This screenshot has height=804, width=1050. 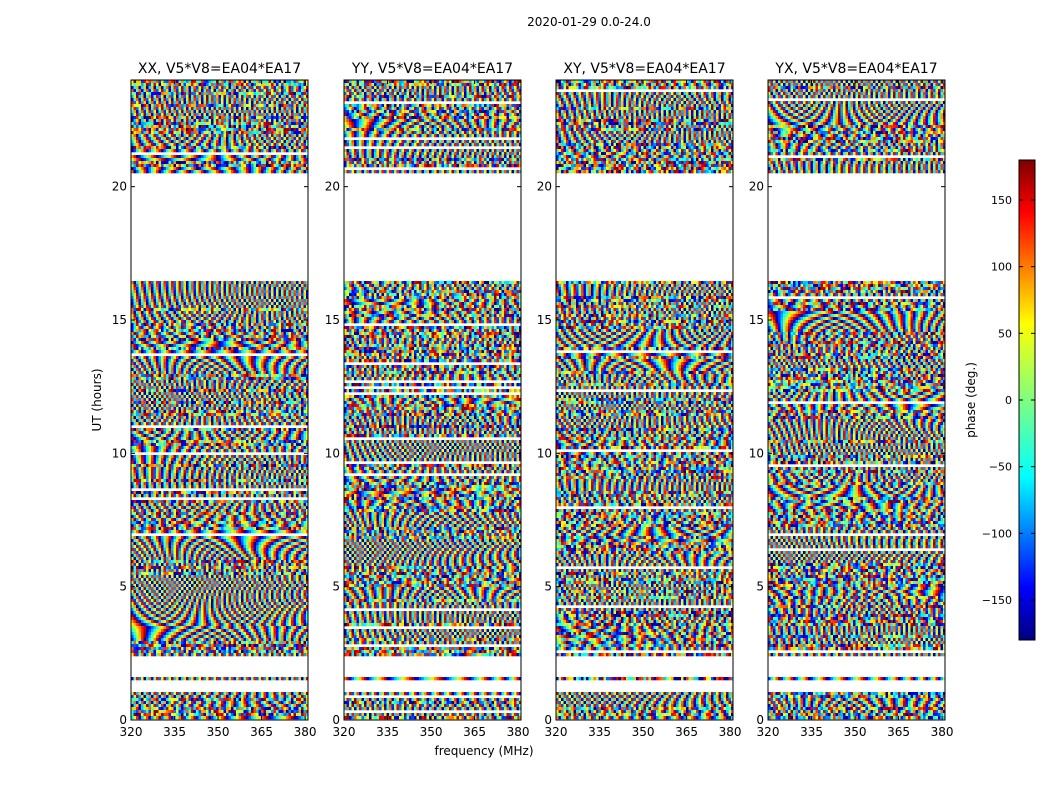 What do you see at coordinates (1001, 200) in the screenshot?
I see `colorbar-tick-label: 150` at bounding box center [1001, 200].